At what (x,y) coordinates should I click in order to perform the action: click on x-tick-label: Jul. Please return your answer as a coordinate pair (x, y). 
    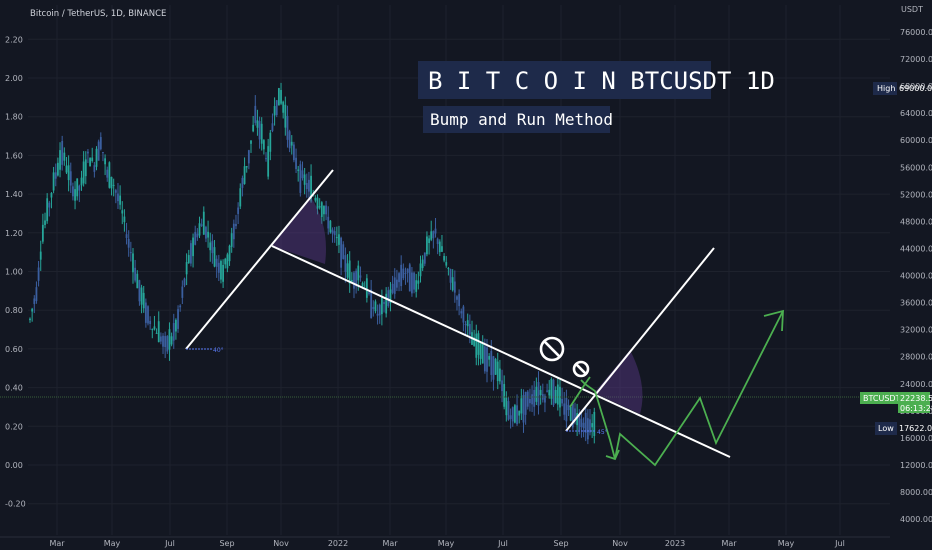
    Looking at the image, I should click on (169, 543).